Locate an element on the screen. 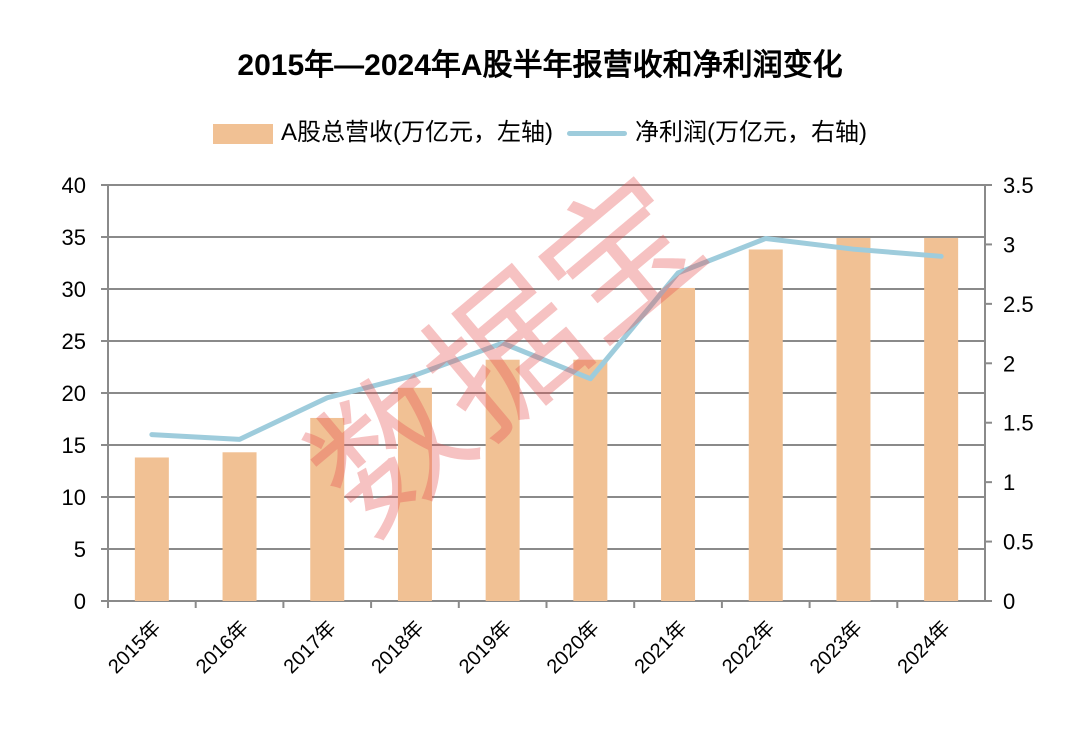 The height and width of the screenshot is (744, 1080). bar-2015年 is located at coordinates (151, 529).